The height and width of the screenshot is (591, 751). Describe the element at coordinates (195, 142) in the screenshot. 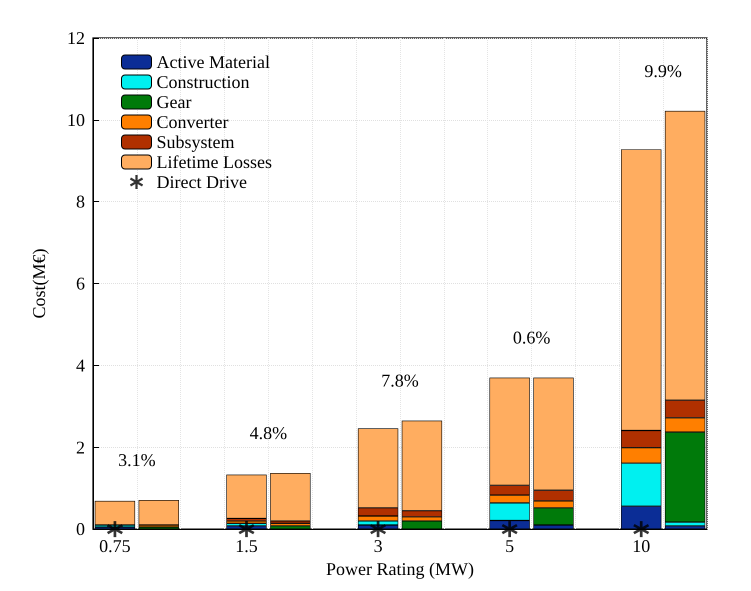

I see `legend-label: Subsystem` at that location.